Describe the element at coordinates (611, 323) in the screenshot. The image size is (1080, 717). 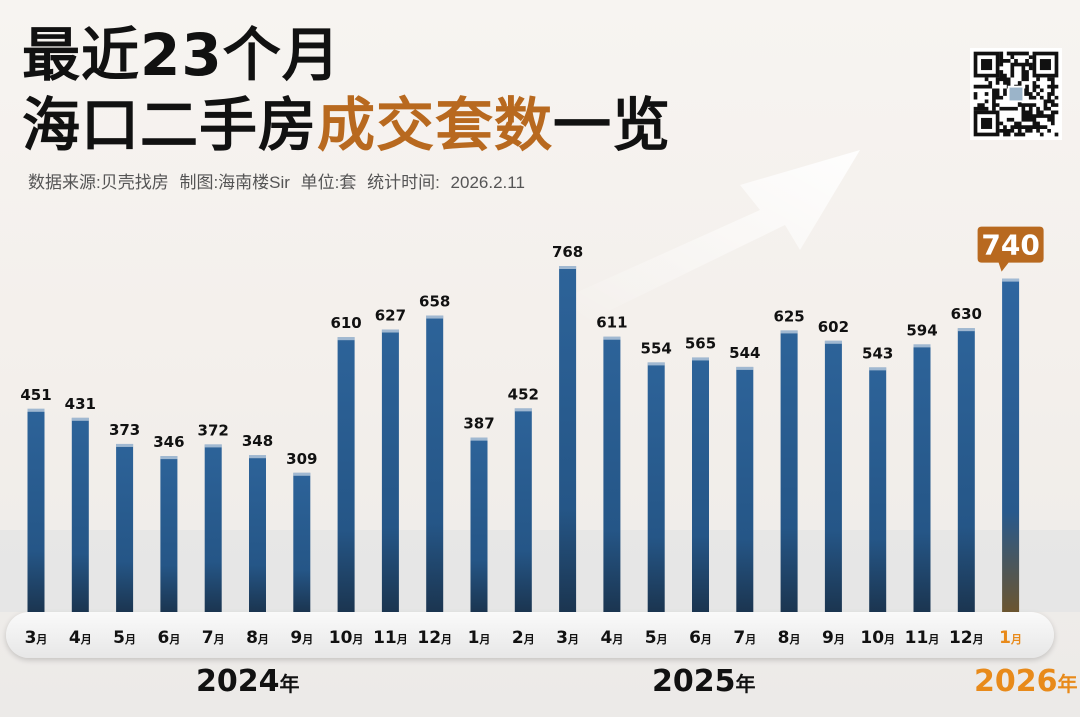
I see `bar-value-label-14: 611` at that location.